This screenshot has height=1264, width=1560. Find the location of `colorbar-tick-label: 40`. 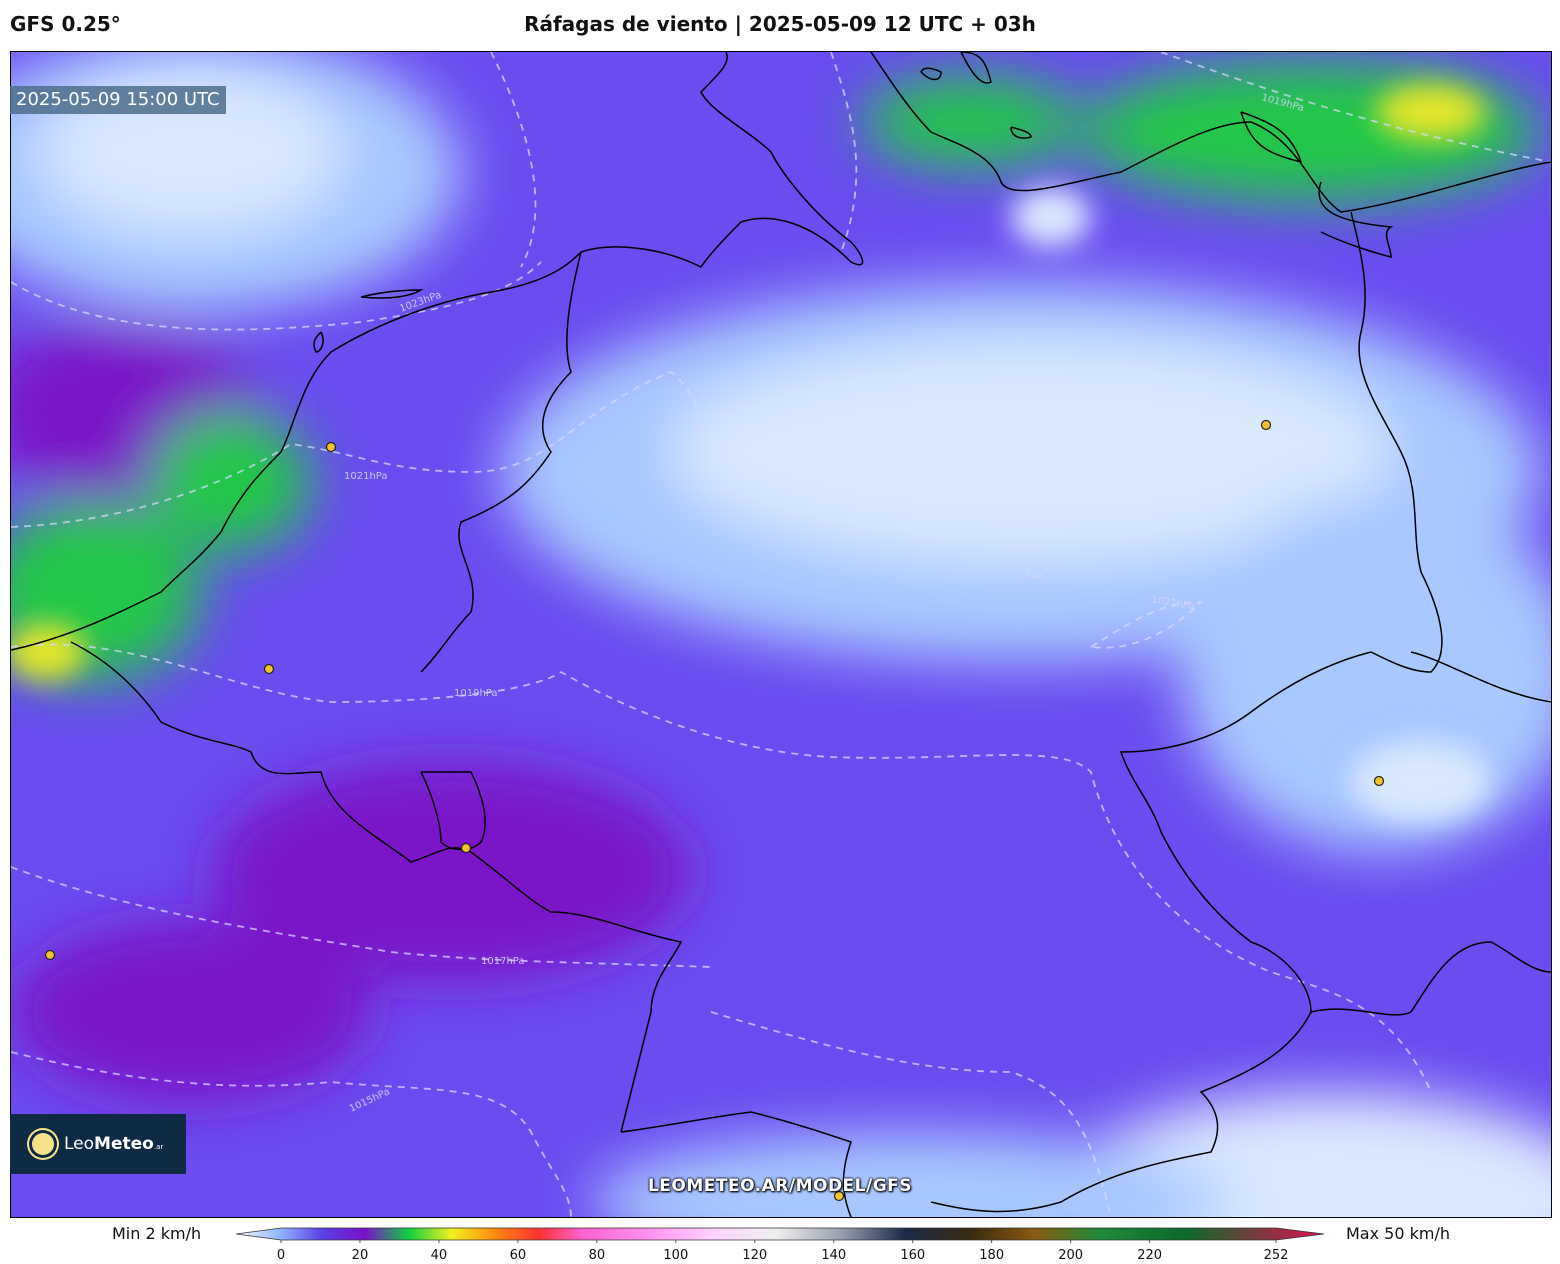

colorbar-tick-label: 40 is located at coordinates (439, 1255).